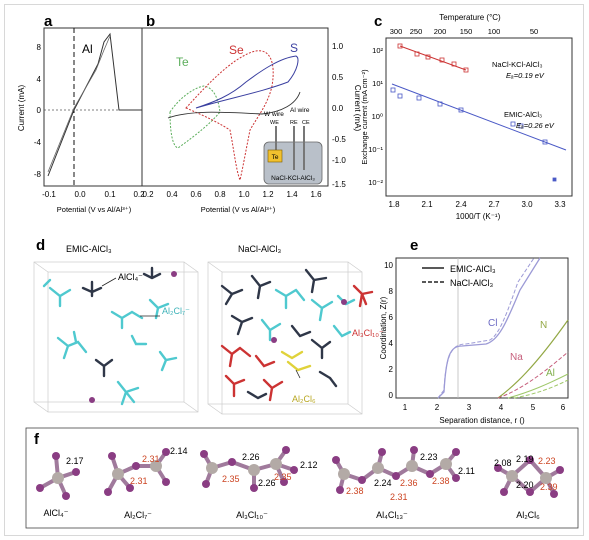  What do you see at coordinates (138, 515) in the screenshot?
I see `structure-name: Al₂Cl₇⁻` at bounding box center [138, 515].